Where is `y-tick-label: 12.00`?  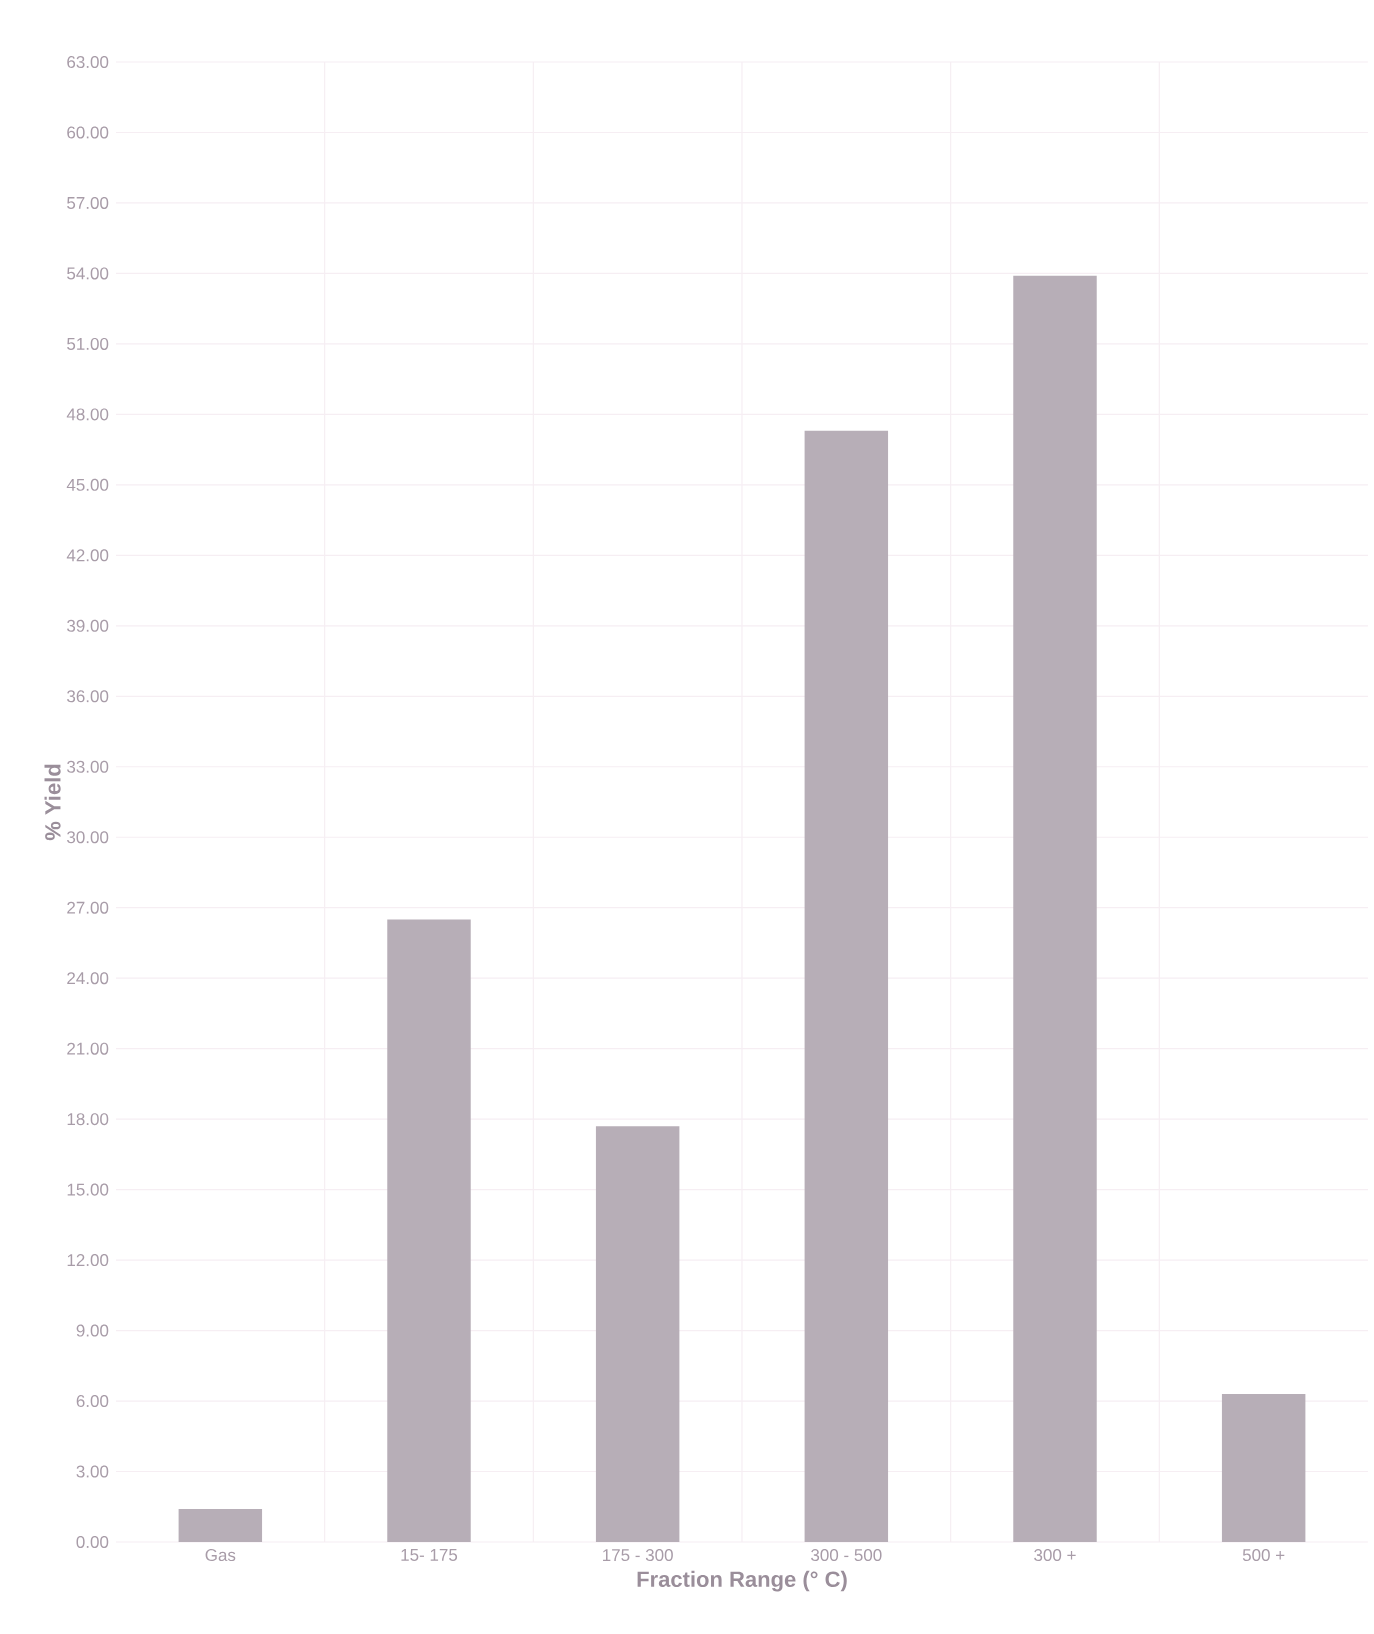
y-tick-label: 12.00 is located at coordinates (88, 1260).